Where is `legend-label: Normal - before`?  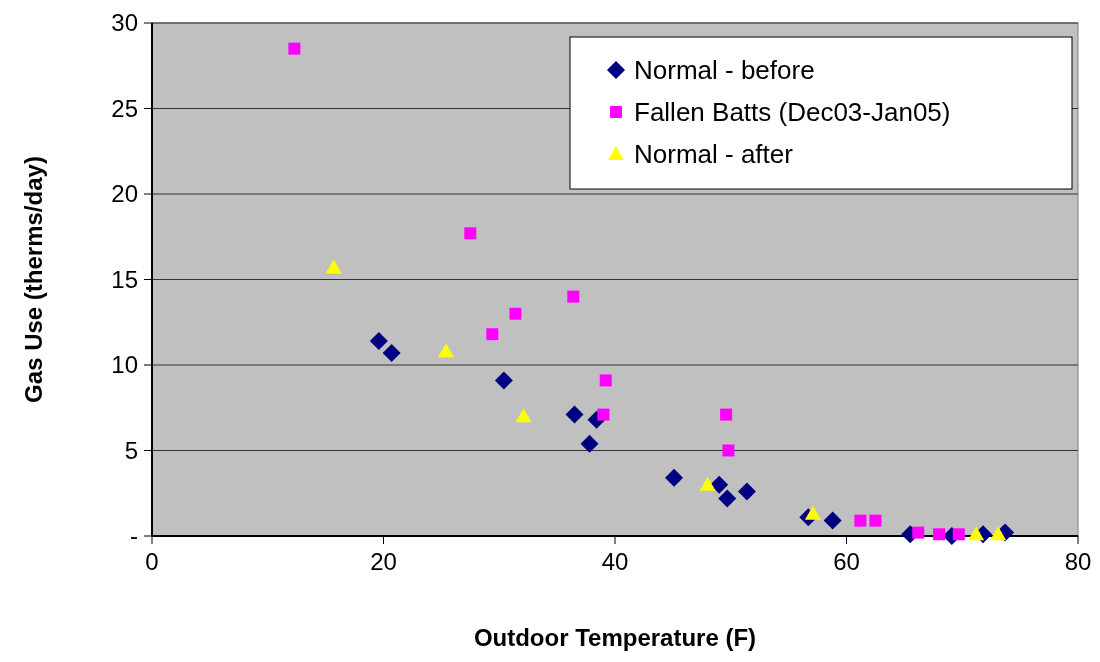 legend-label: Normal - before is located at coordinates (724, 70).